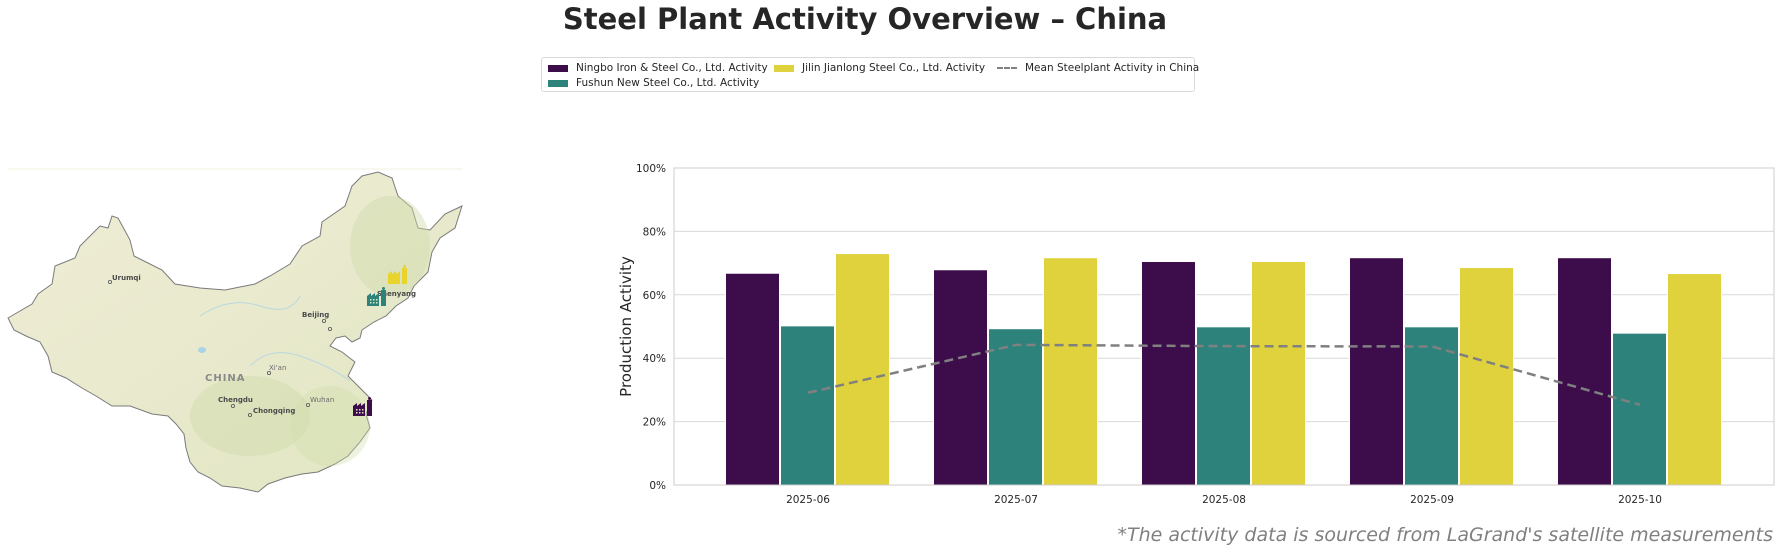 The width and height of the screenshot is (1781, 554). What do you see at coordinates (329, 328) in the screenshot?
I see `city-dot-tianjin` at bounding box center [329, 328].